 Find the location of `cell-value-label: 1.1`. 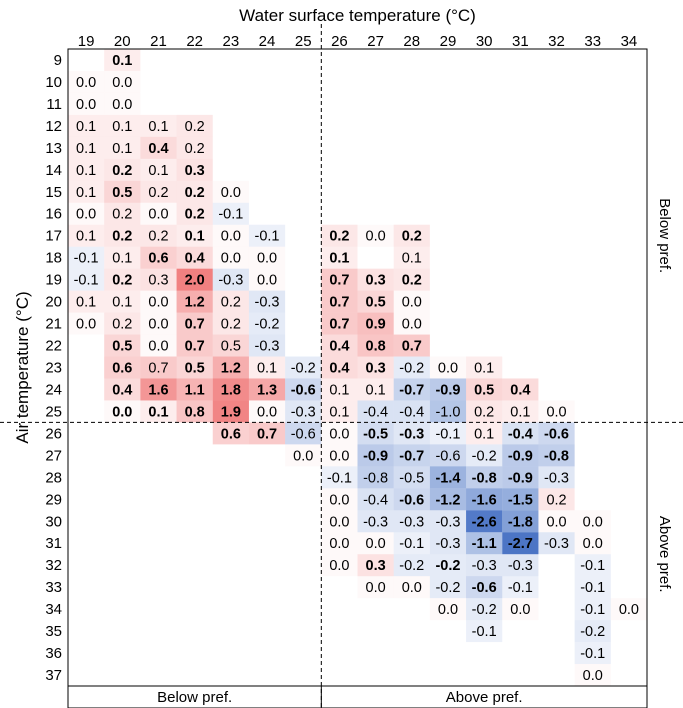

cell-value-label: 1.1 is located at coordinates (195, 390).